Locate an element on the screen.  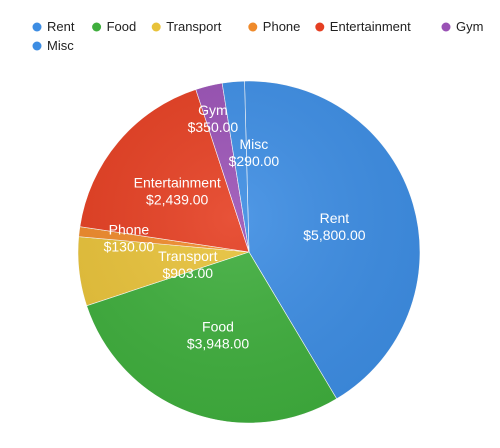
legend-item-rent: Rent is located at coordinates (53, 26).